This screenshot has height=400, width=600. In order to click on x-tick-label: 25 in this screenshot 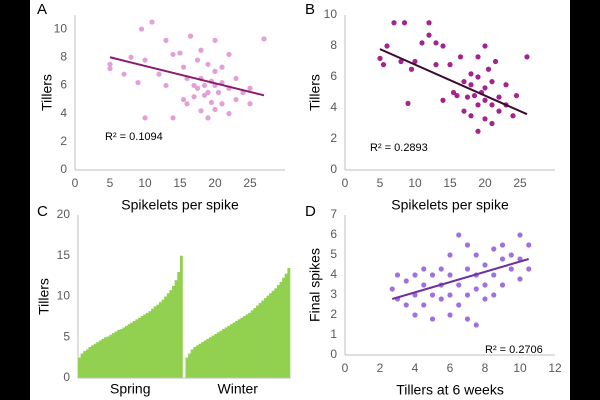, I will do `click(520, 183)`.